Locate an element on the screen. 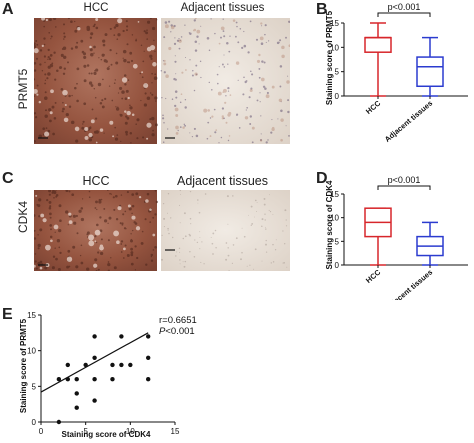 The height and width of the screenshot is (443, 474). panel-b-y-axis-label: Staining score of PRMT5 is located at coordinates (329, 57).